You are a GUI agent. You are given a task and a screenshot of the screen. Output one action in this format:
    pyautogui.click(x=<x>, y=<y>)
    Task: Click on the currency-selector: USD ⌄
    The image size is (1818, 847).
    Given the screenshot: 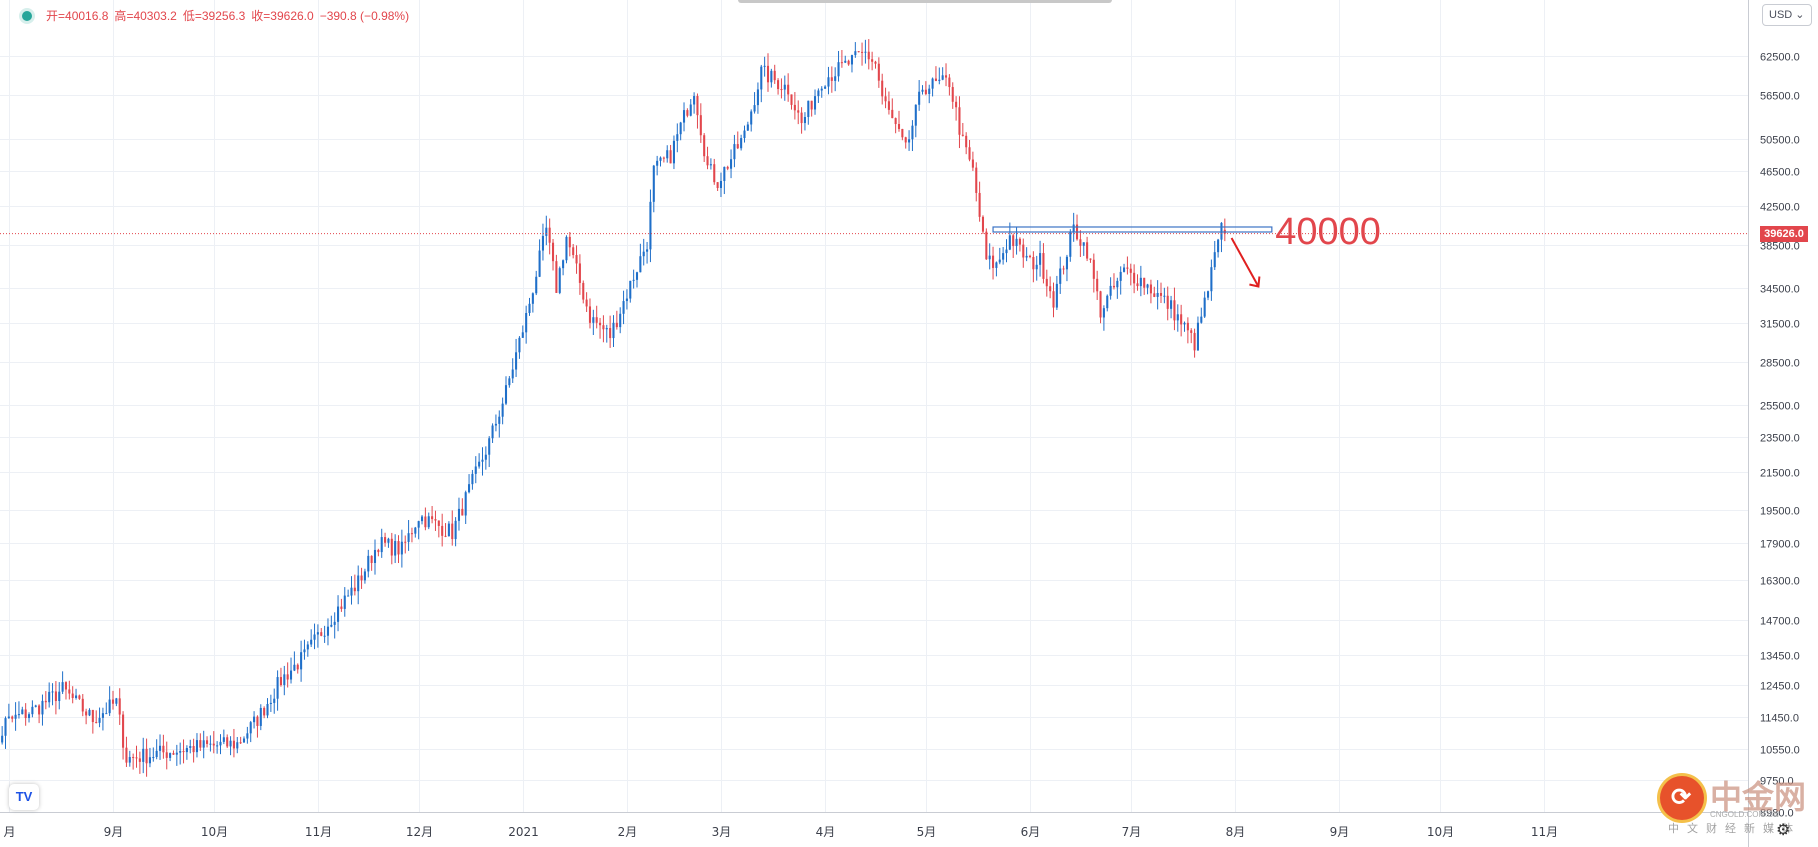 What is the action you would take?
    pyautogui.click(x=1787, y=15)
    